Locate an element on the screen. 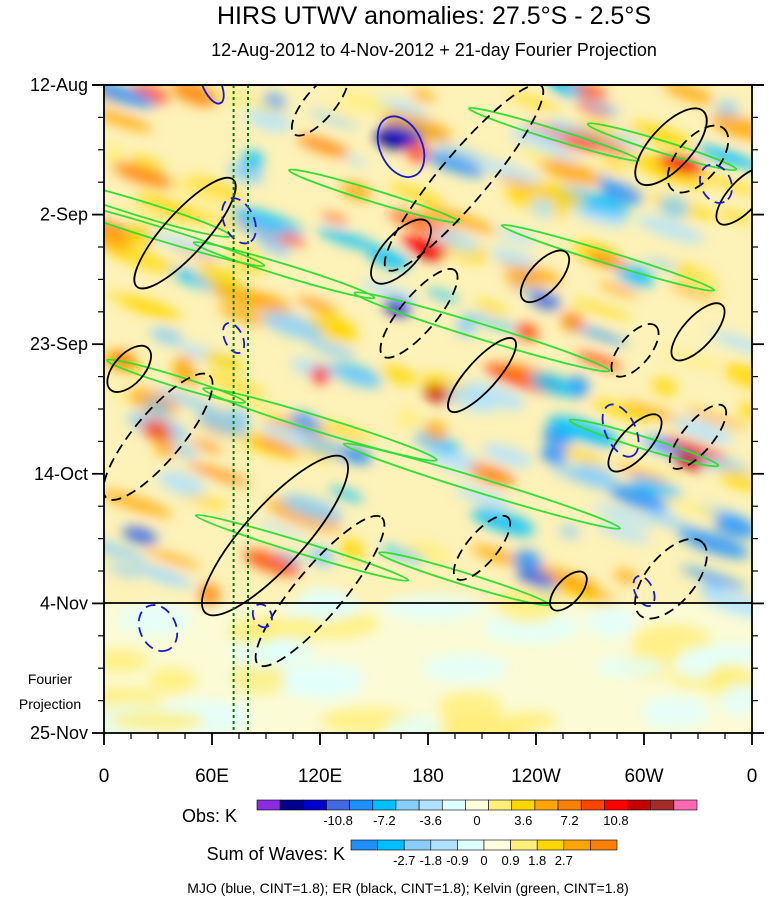 This screenshot has height=899, width=772. mjo-contour-dashed is located at coordinates (620, 430).